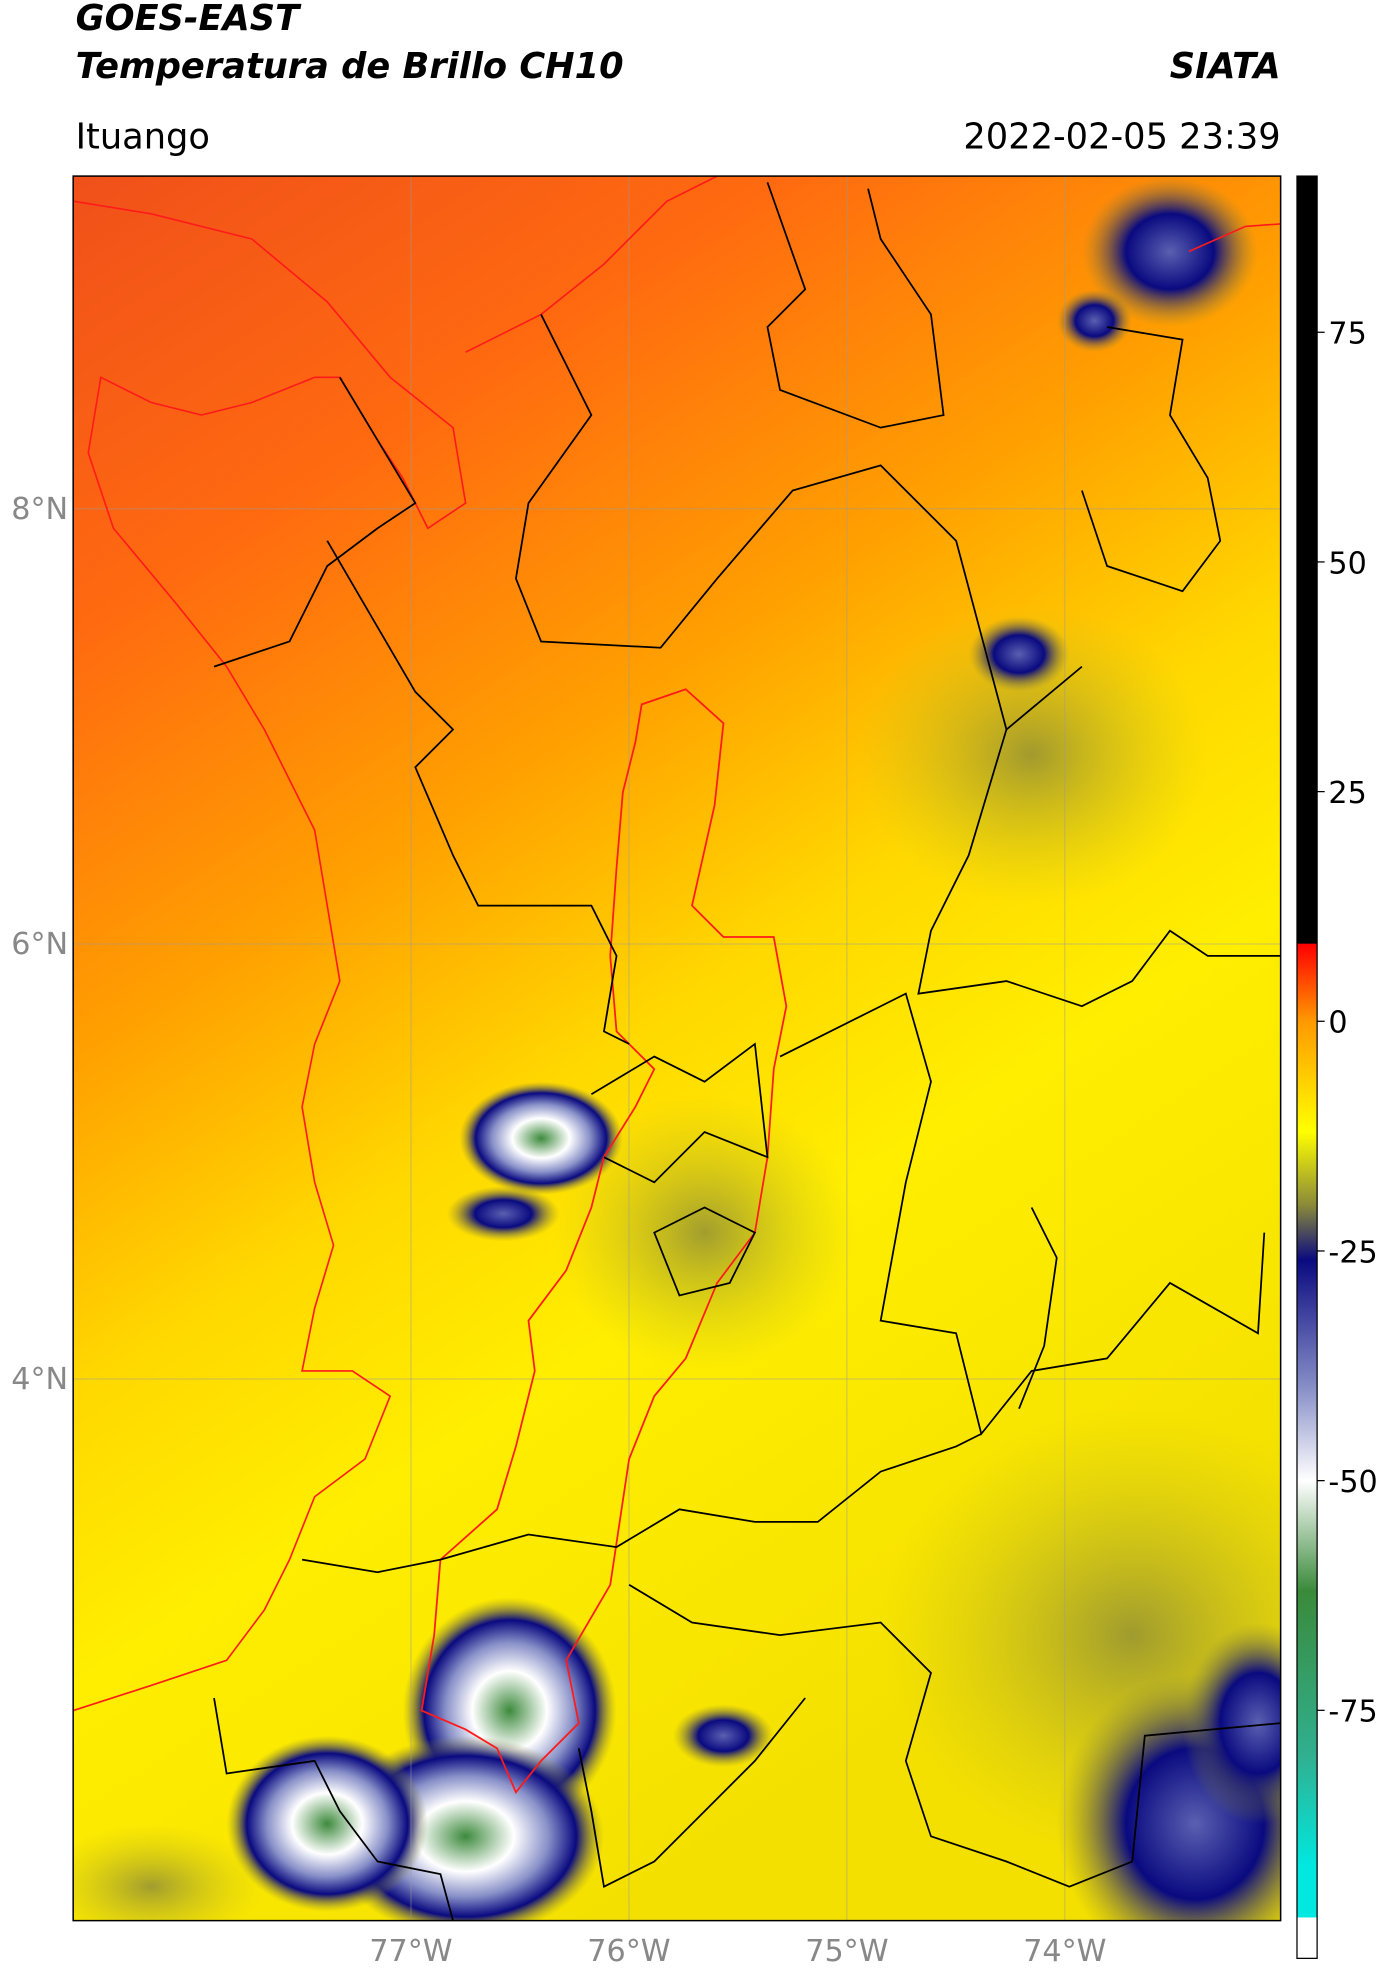  What do you see at coordinates (1347, 563) in the screenshot?
I see `colorbar-tick-label: 50` at bounding box center [1347, 563].